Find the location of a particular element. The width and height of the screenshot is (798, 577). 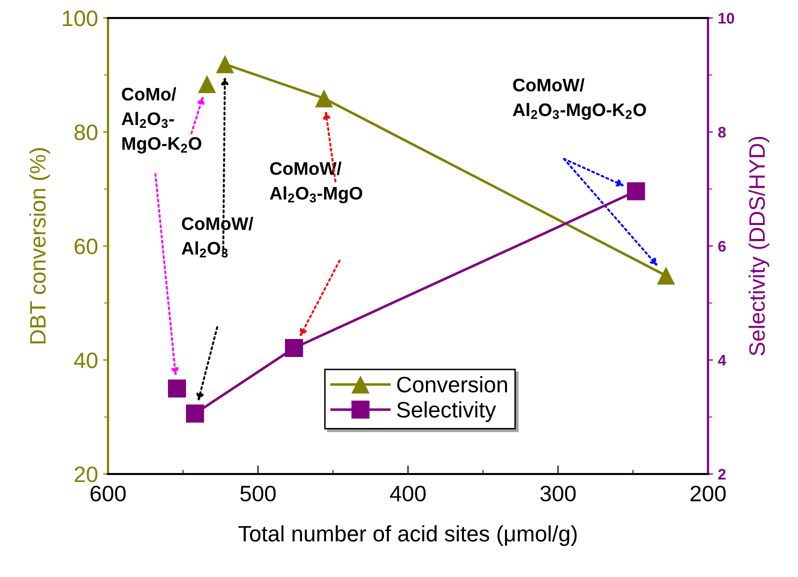

x-tick-label: 500 is located at coordinates (258, 494).